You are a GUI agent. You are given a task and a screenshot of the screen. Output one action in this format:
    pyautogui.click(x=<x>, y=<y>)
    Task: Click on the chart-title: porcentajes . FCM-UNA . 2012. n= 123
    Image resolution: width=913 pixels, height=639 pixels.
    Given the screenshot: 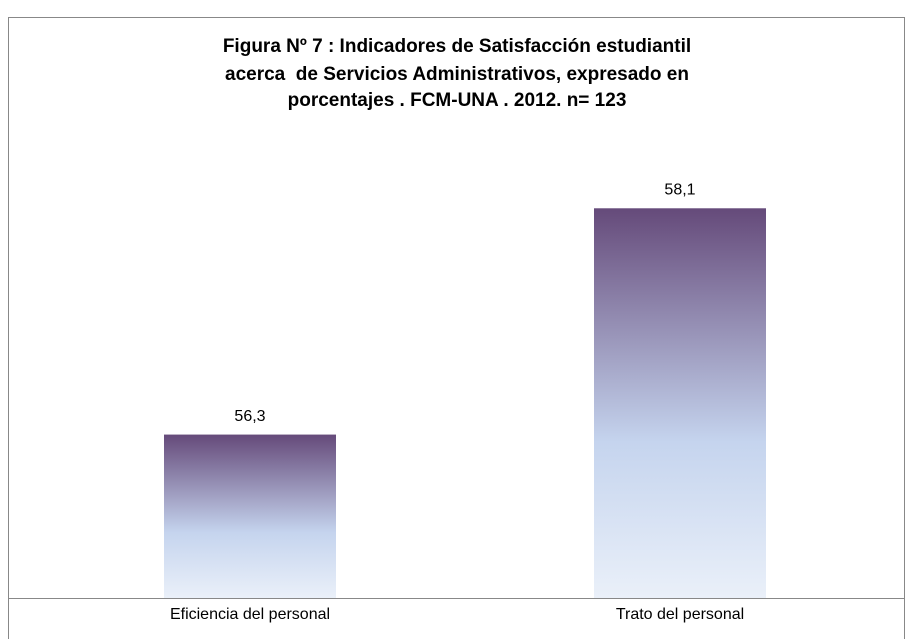 What is the action you would take?
    pyautogui.click(x=457, y=100)
    